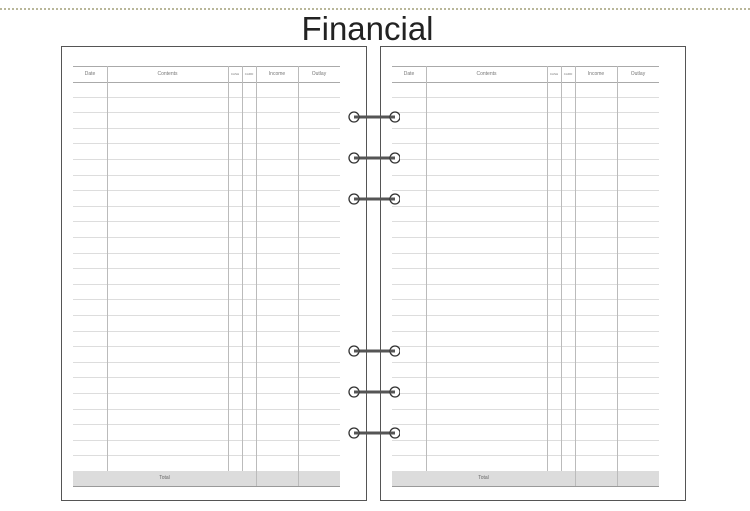 This screenshot has width=750, height=511. What do you see at coordinates (375, 9) in the screenshot?
I see `dotted-divider` at bounding box center [375, 9].